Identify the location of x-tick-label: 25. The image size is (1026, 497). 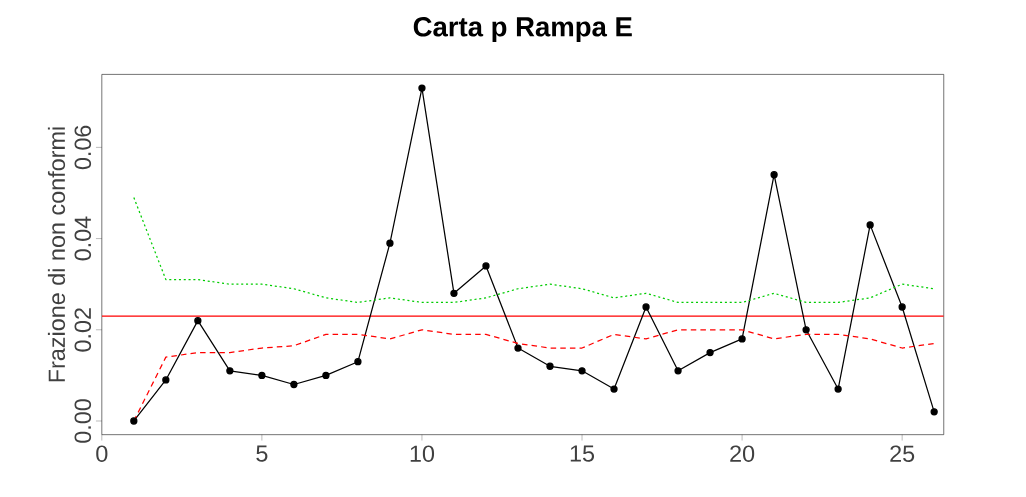
(902, 453).